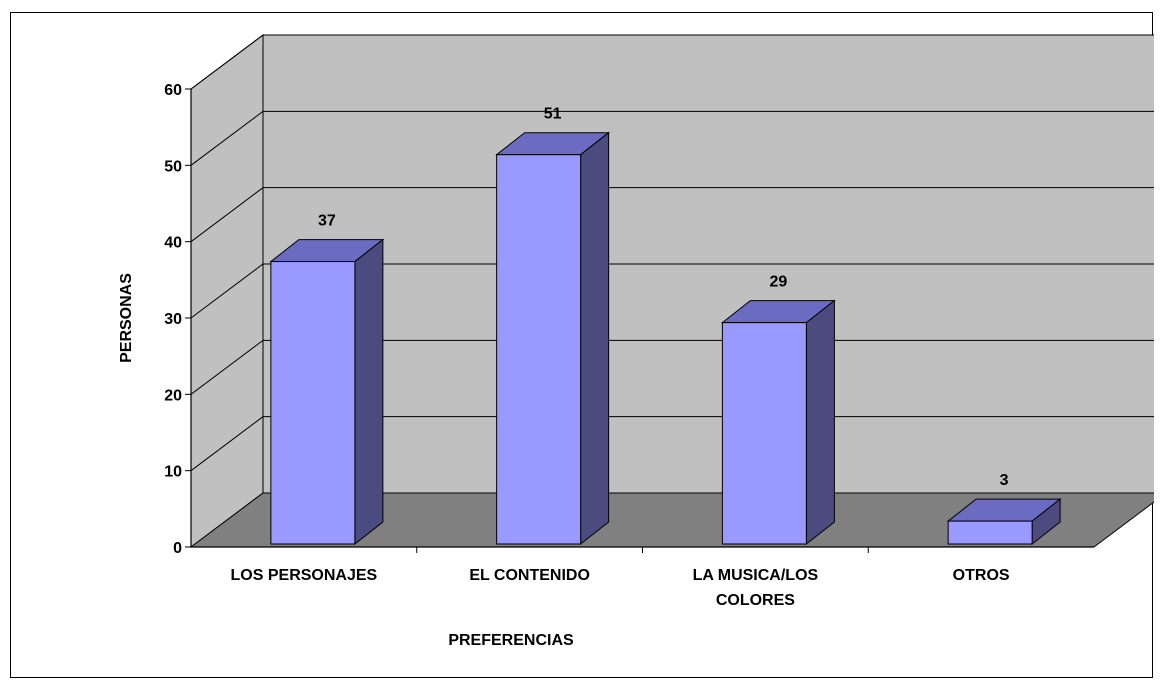  Describe the element at coordinates (173, 166) in the screenshot. I see `y-tick-label: 50` at that location.